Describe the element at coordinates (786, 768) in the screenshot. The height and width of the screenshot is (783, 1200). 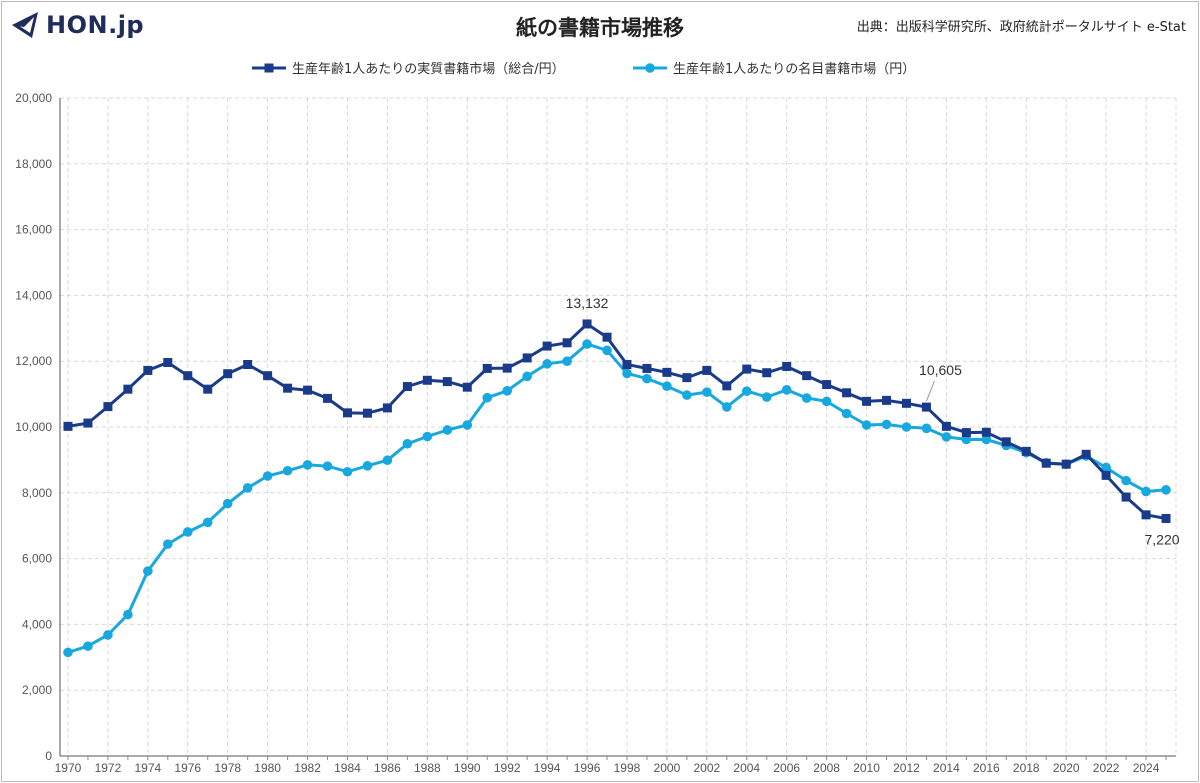
I see `x-tick-label: 2006` at that location.